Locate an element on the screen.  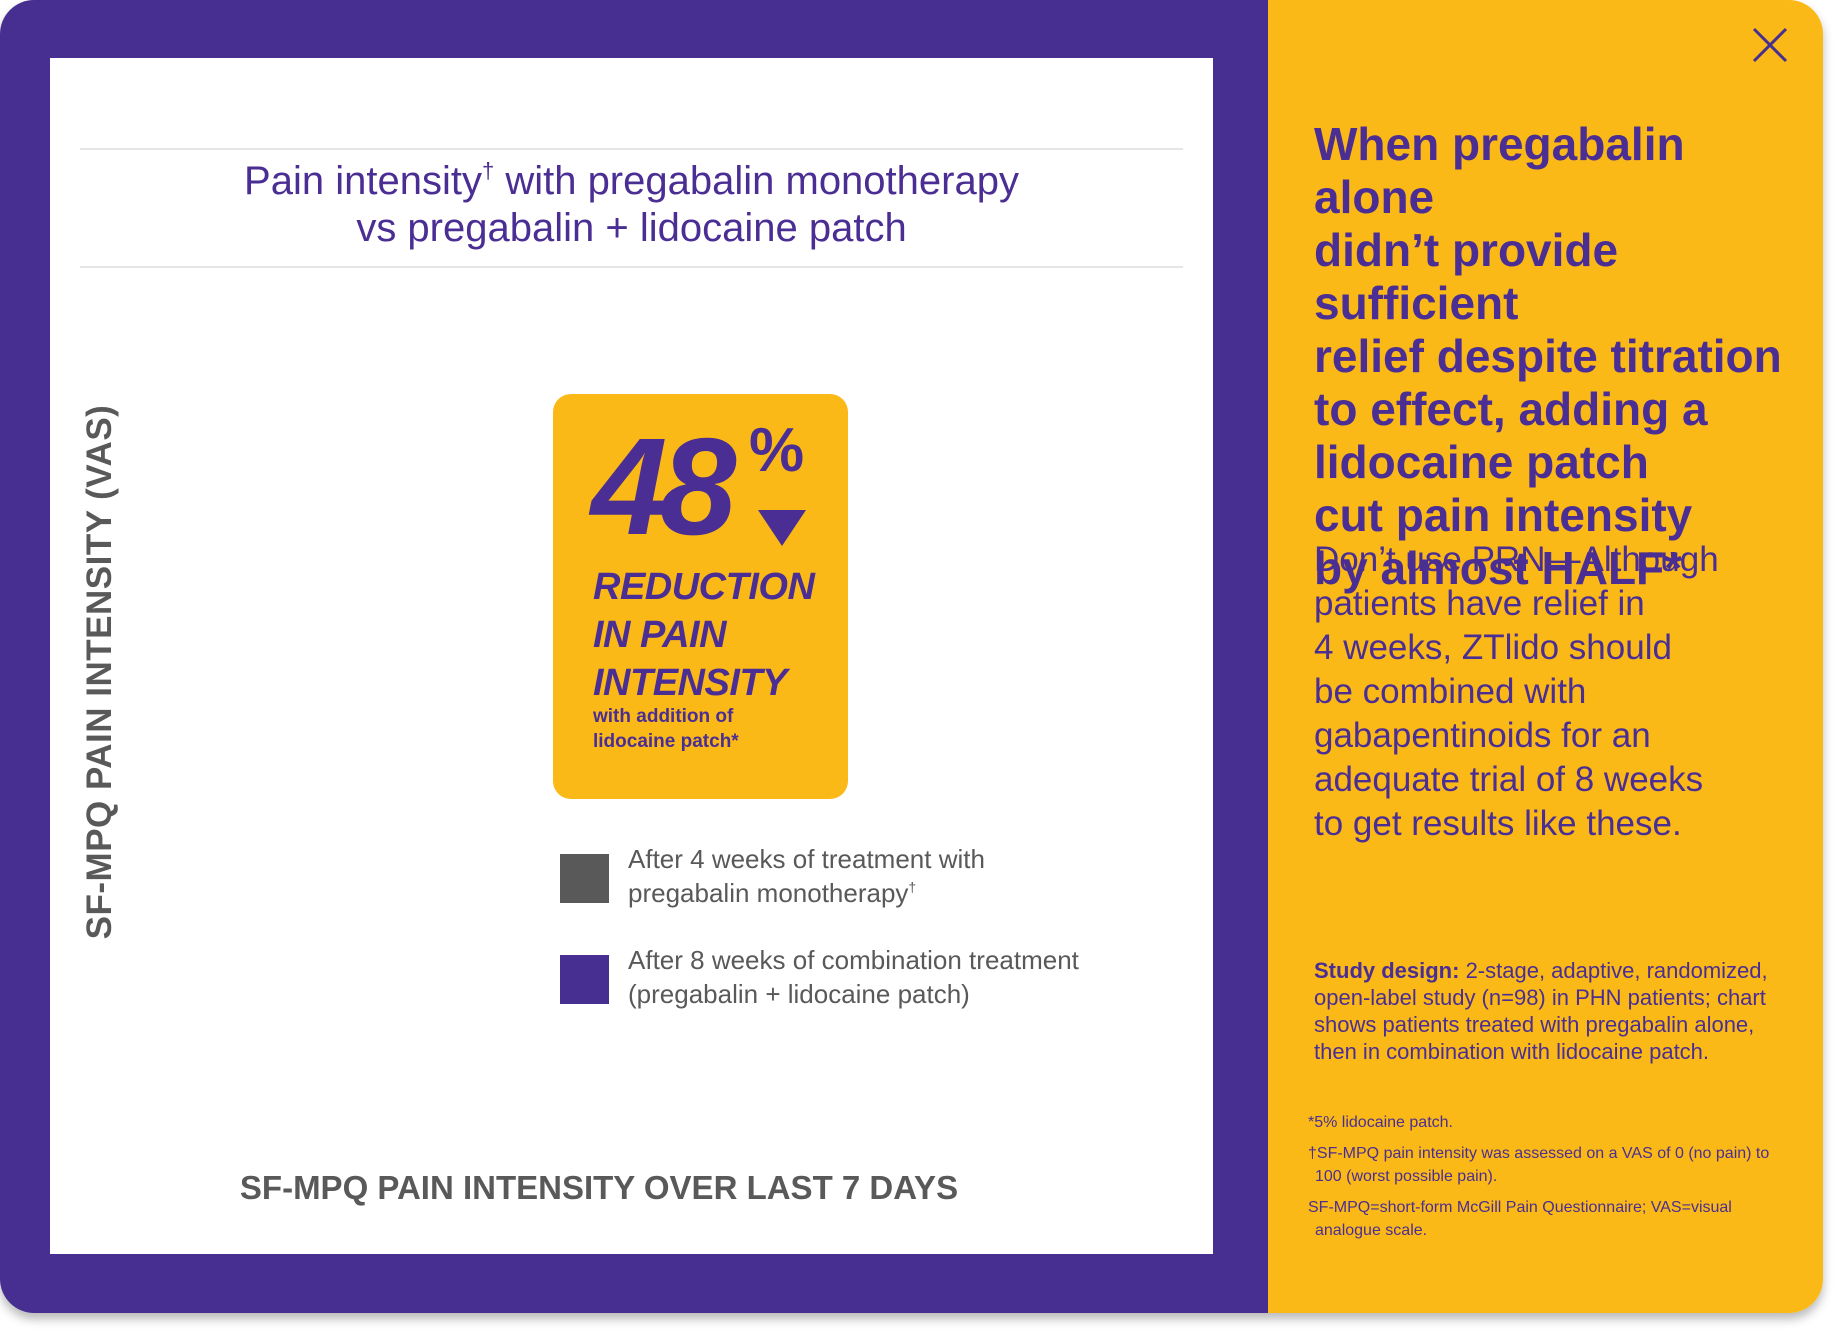
reduction-label: REDUCTION IN PAIN INTENSITY is located at coordinates (718, 635).